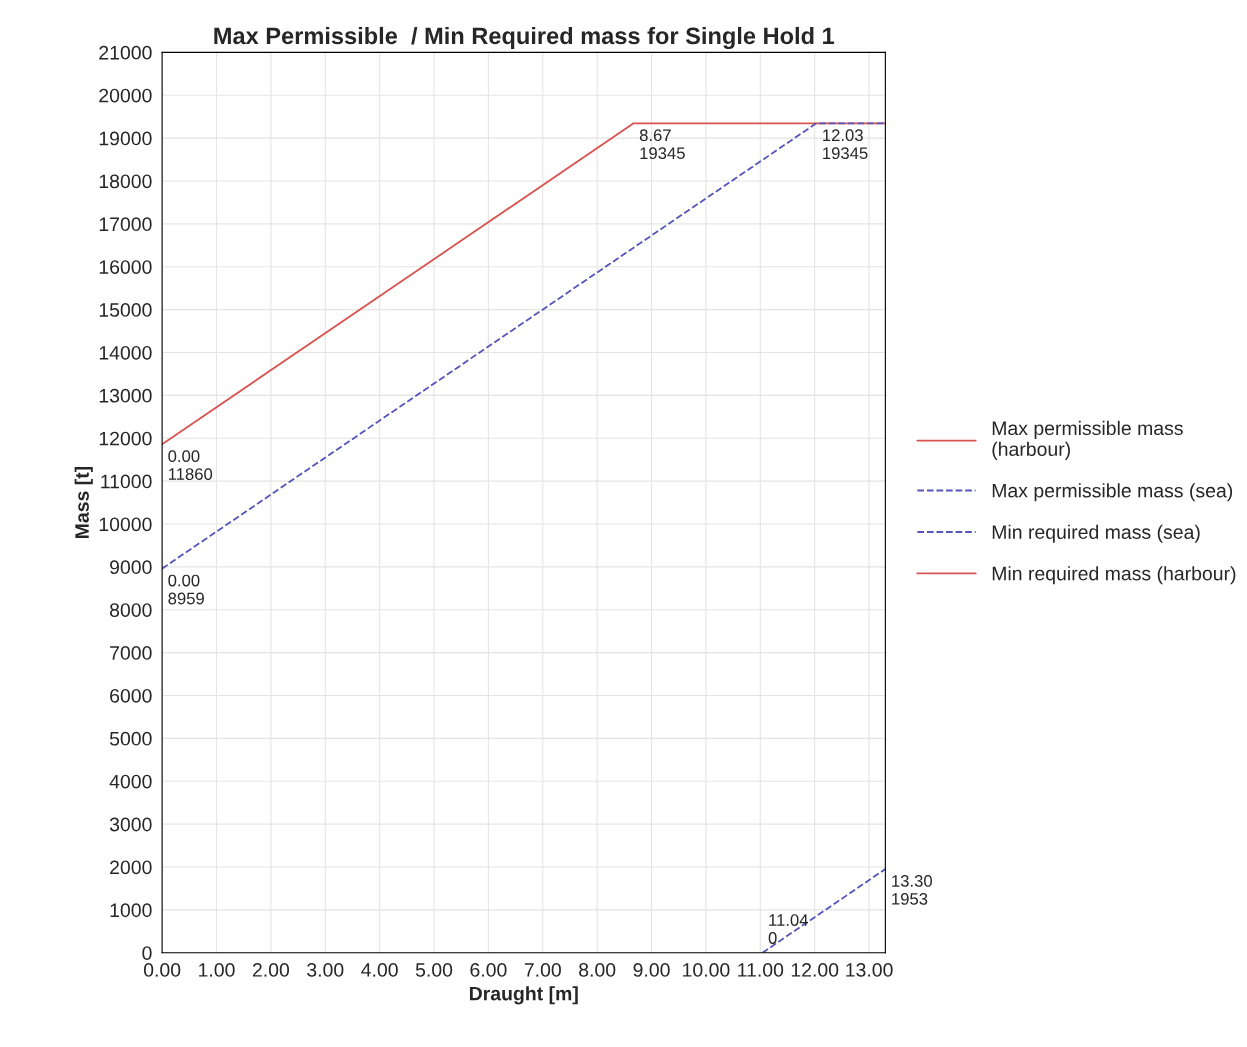  Describe the element at coordinates (130, 610) in the screenshot. I see `y-tick-label: 8000` at that location.